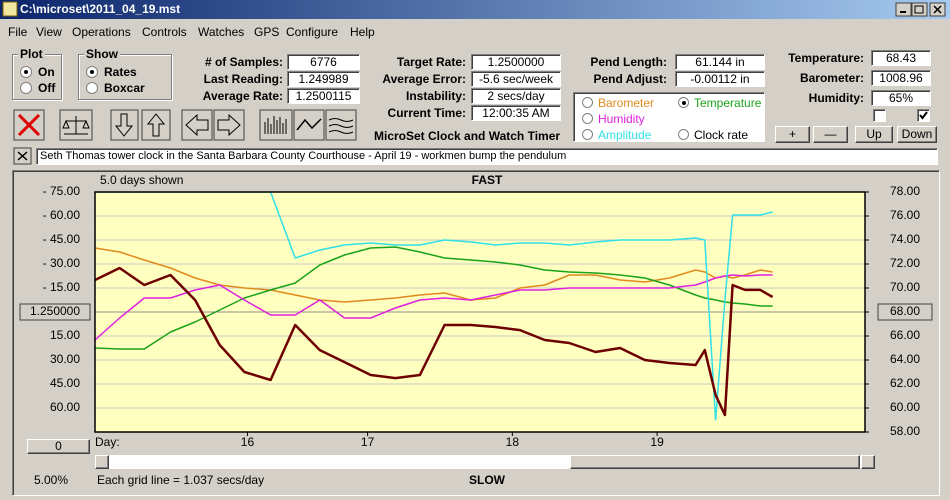  What do you see at coordinates (905, 191) in the screenshot?
I see `y2-tick-label: 78.00` at bounding box center [905, 191].